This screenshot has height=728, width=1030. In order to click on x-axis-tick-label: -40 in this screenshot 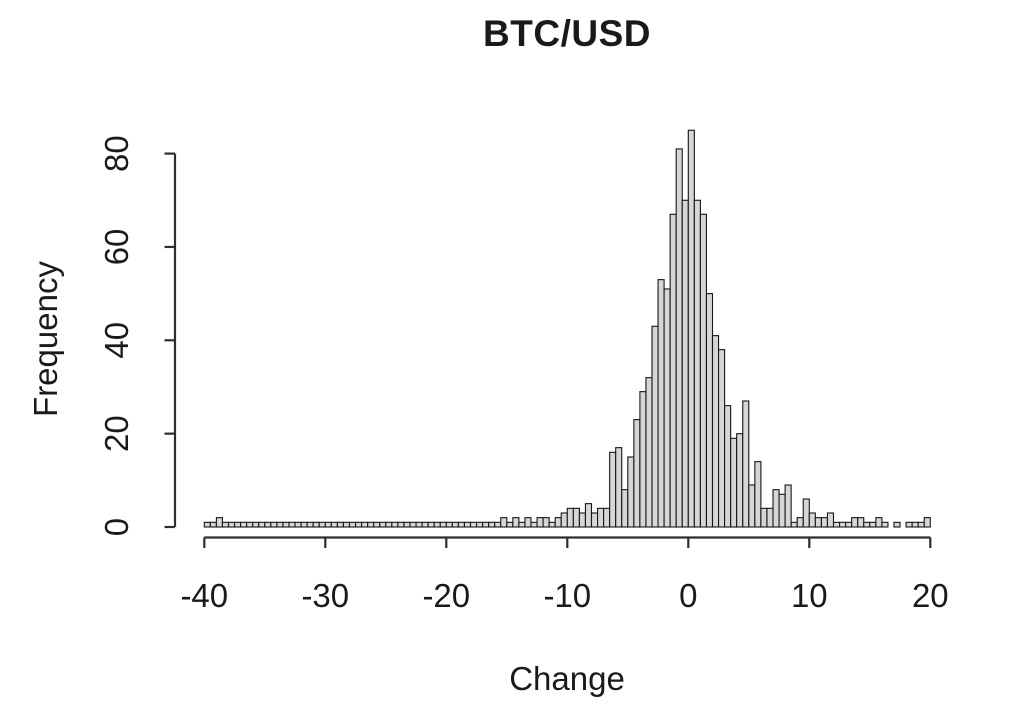, I will do `click(204, 595)`.